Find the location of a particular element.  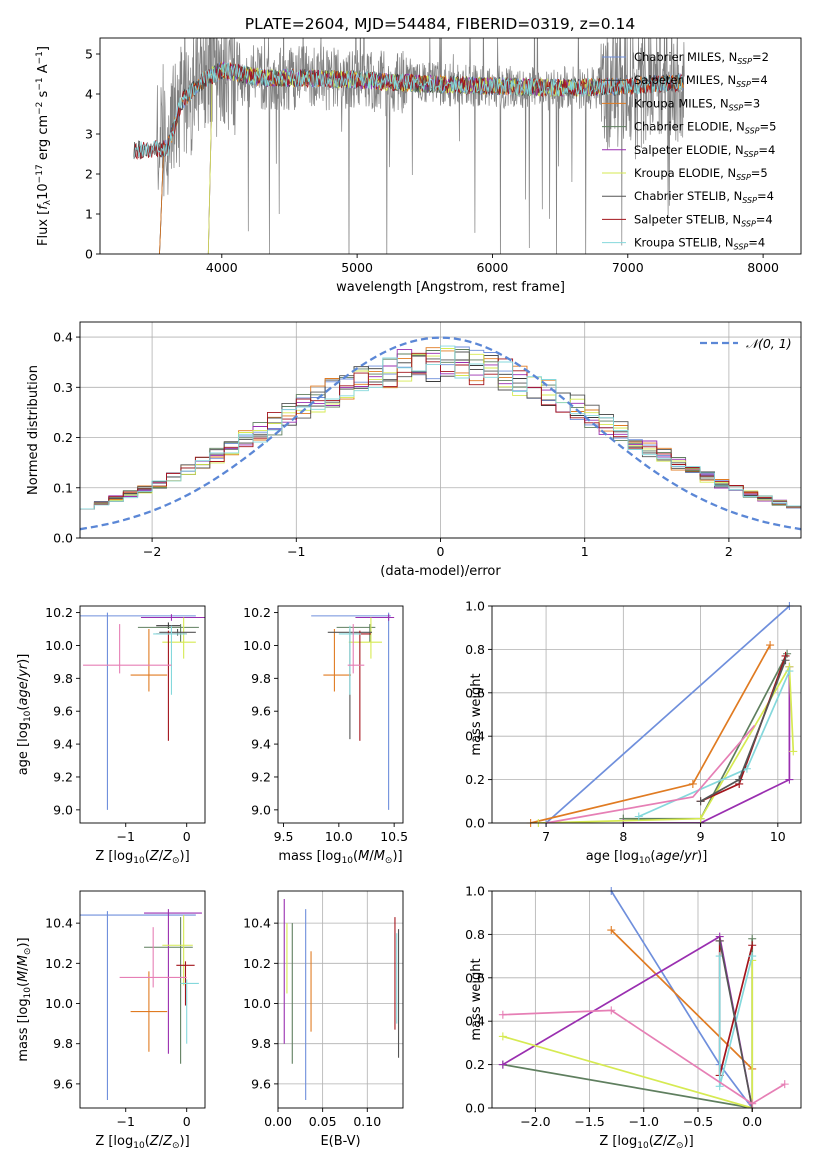

legend-label: Salpeter STELIB, NSSP=4 is located at coordinates (703, 220).